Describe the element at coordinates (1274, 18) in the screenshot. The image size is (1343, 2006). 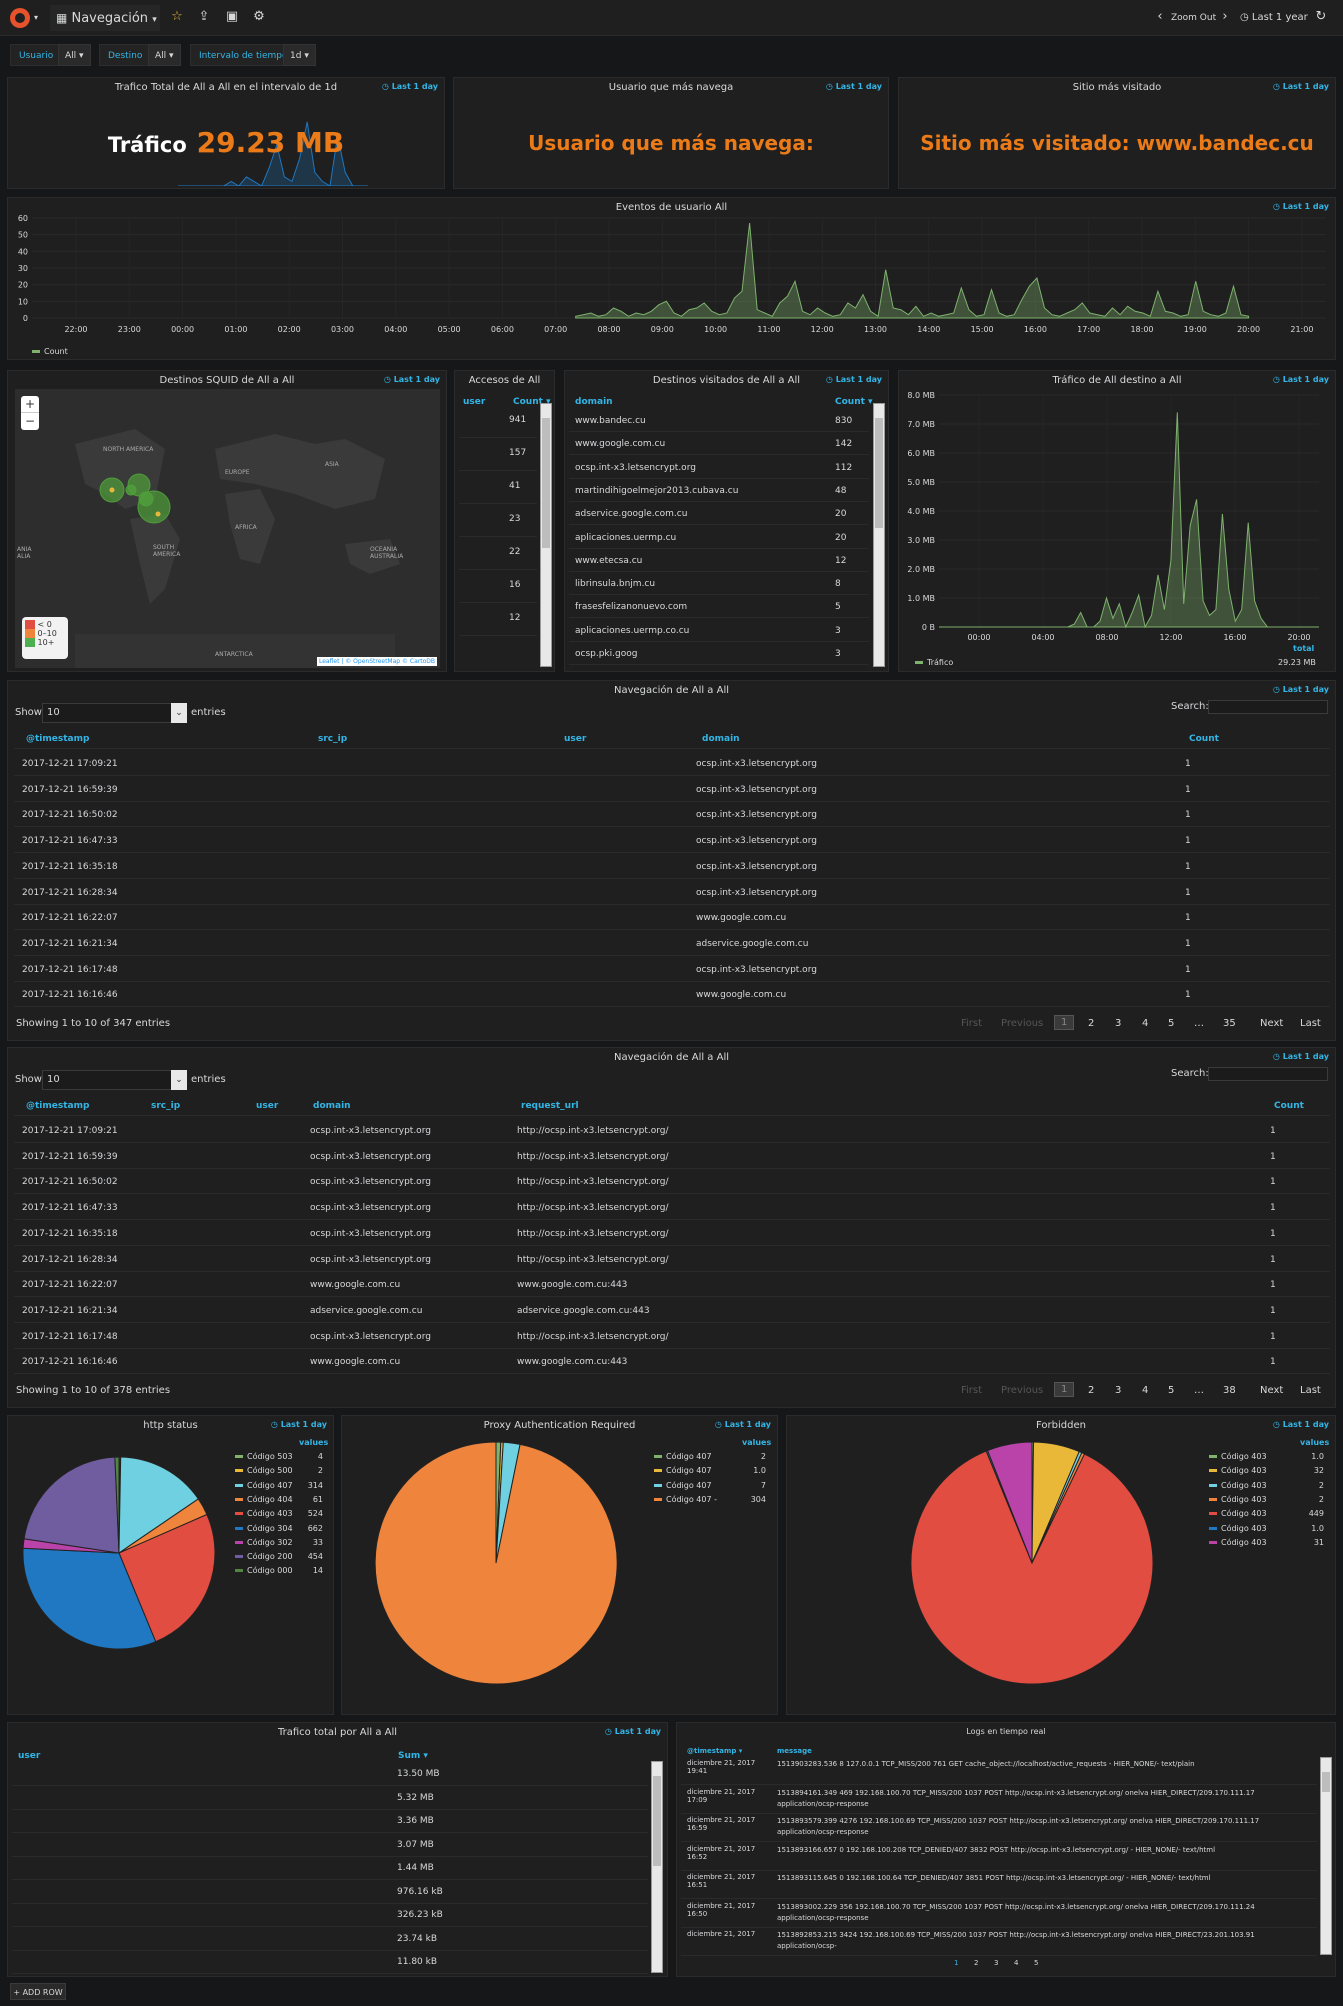
I see `time-range-picker: ◷ Last 1 year` at that location.